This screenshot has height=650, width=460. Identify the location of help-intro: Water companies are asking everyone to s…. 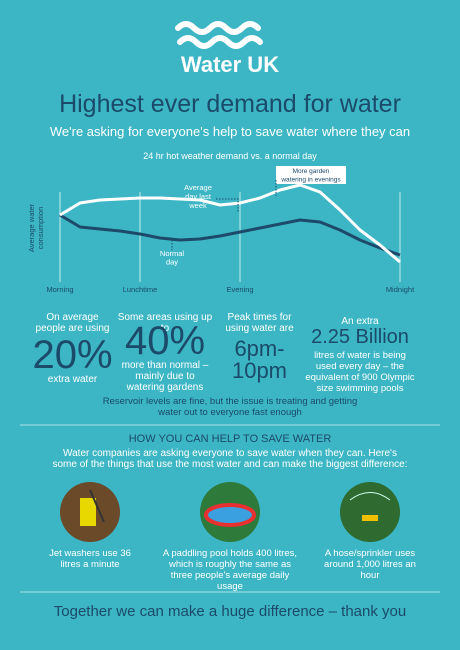
(230, 459).